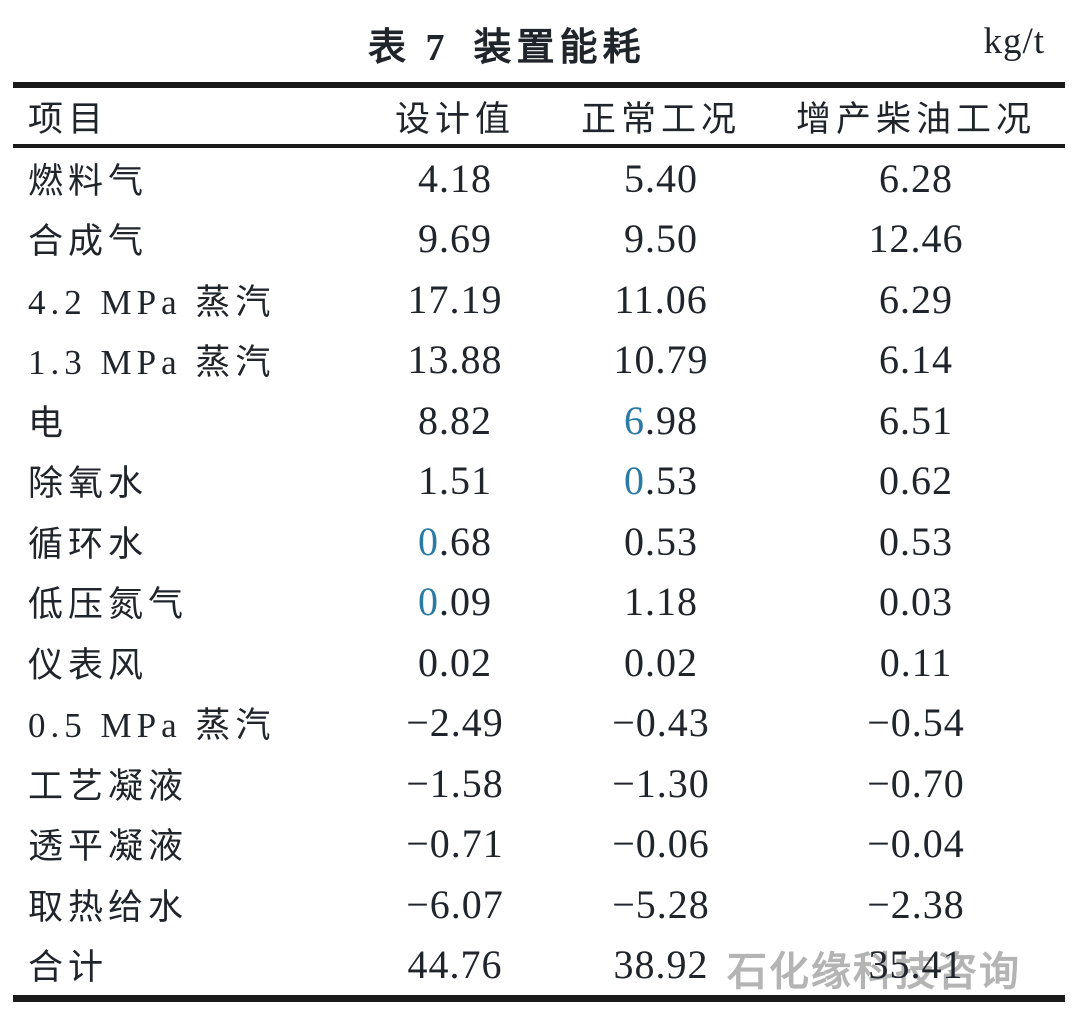 This screenshot has height=1015, width=1075. Describe the element at coordinates (409, 48) in the screenshot. I see `table-caption-label: 表 7` at that location.